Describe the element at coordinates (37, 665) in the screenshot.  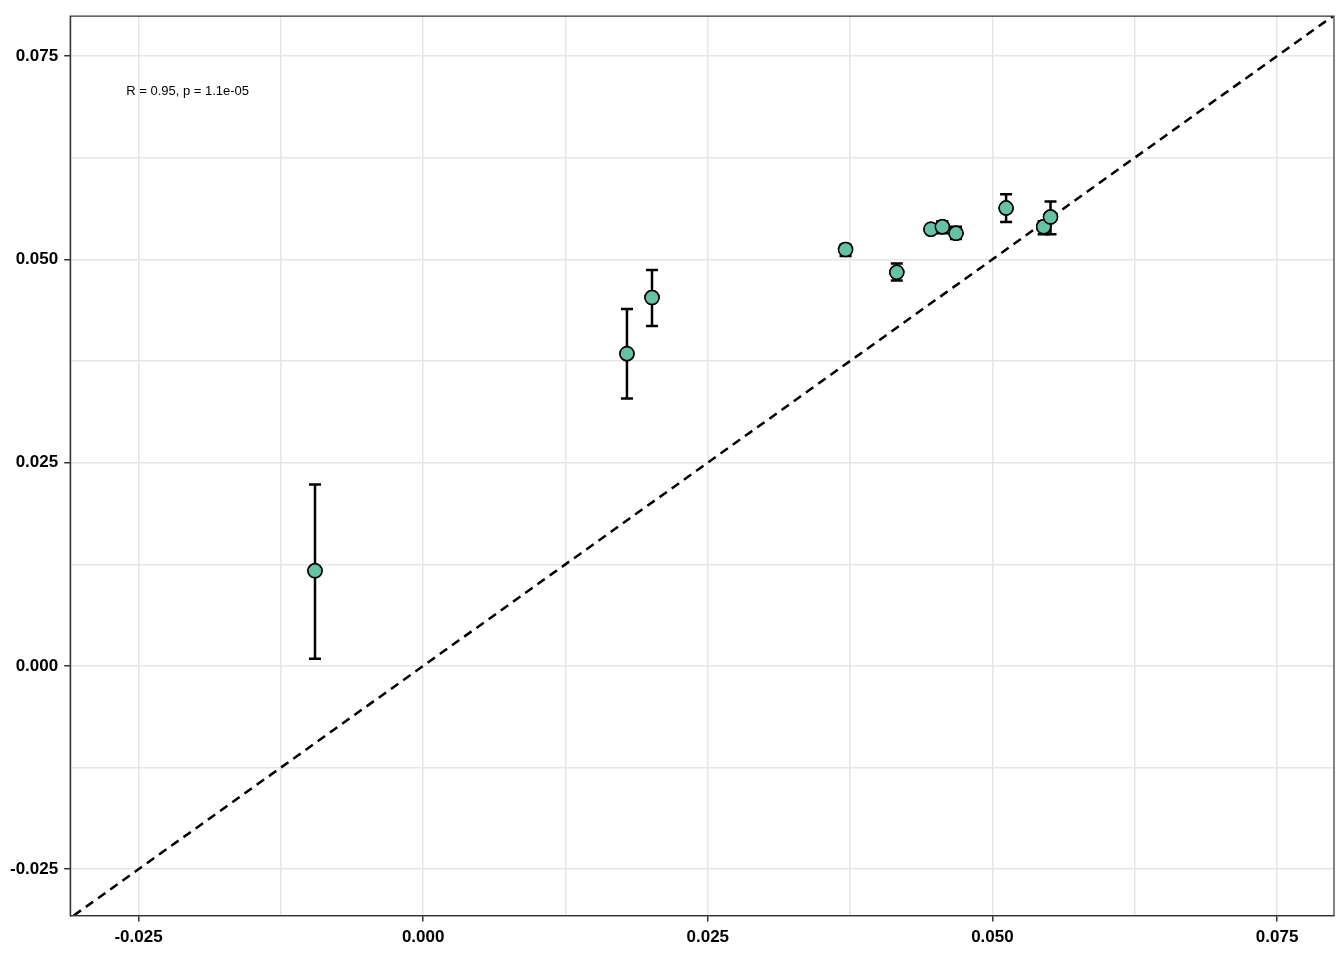
I see `y-tick-label: 0.000` at that location.